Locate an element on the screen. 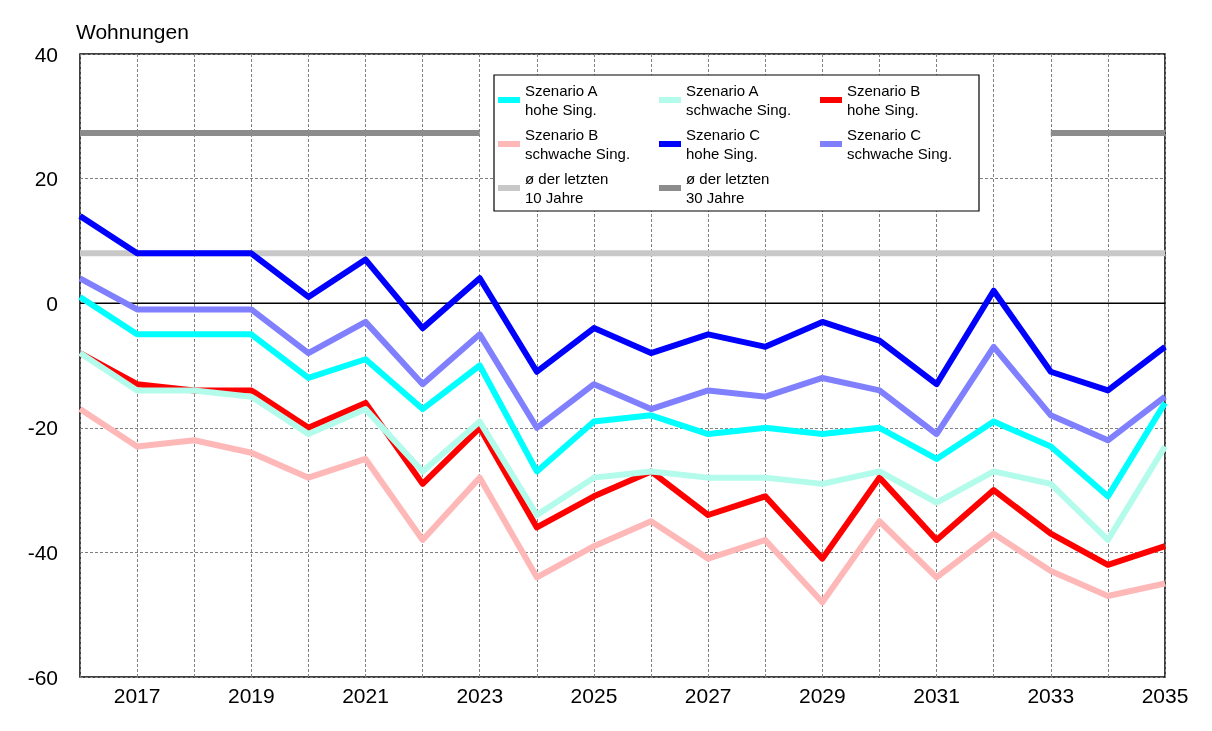 The height and width of the screenshot is (731, 1212). legend-label: Szenario A hohe Sing. is located at coordinates (561, 100).